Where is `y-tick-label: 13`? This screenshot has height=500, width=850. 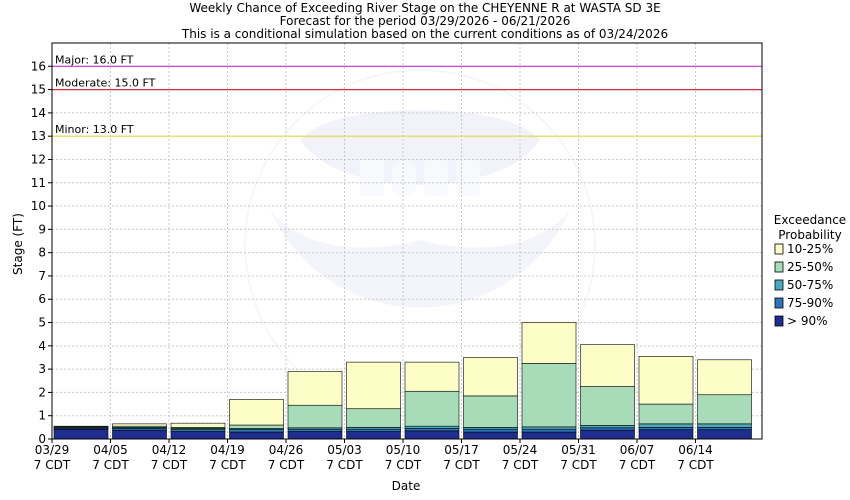 y-tick-label: 13 is located at coordinates (38, 136).